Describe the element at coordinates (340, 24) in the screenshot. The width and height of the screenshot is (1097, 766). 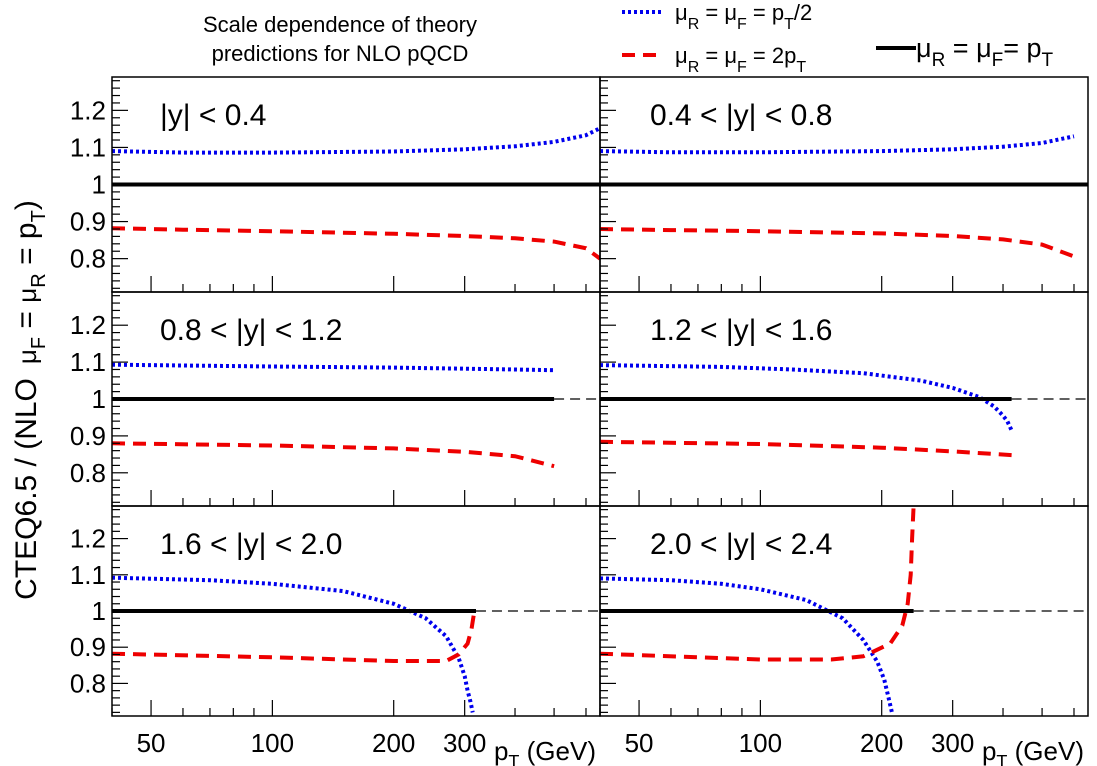
I see `chart-title-line-1: Scale dependence of theory` at that location.